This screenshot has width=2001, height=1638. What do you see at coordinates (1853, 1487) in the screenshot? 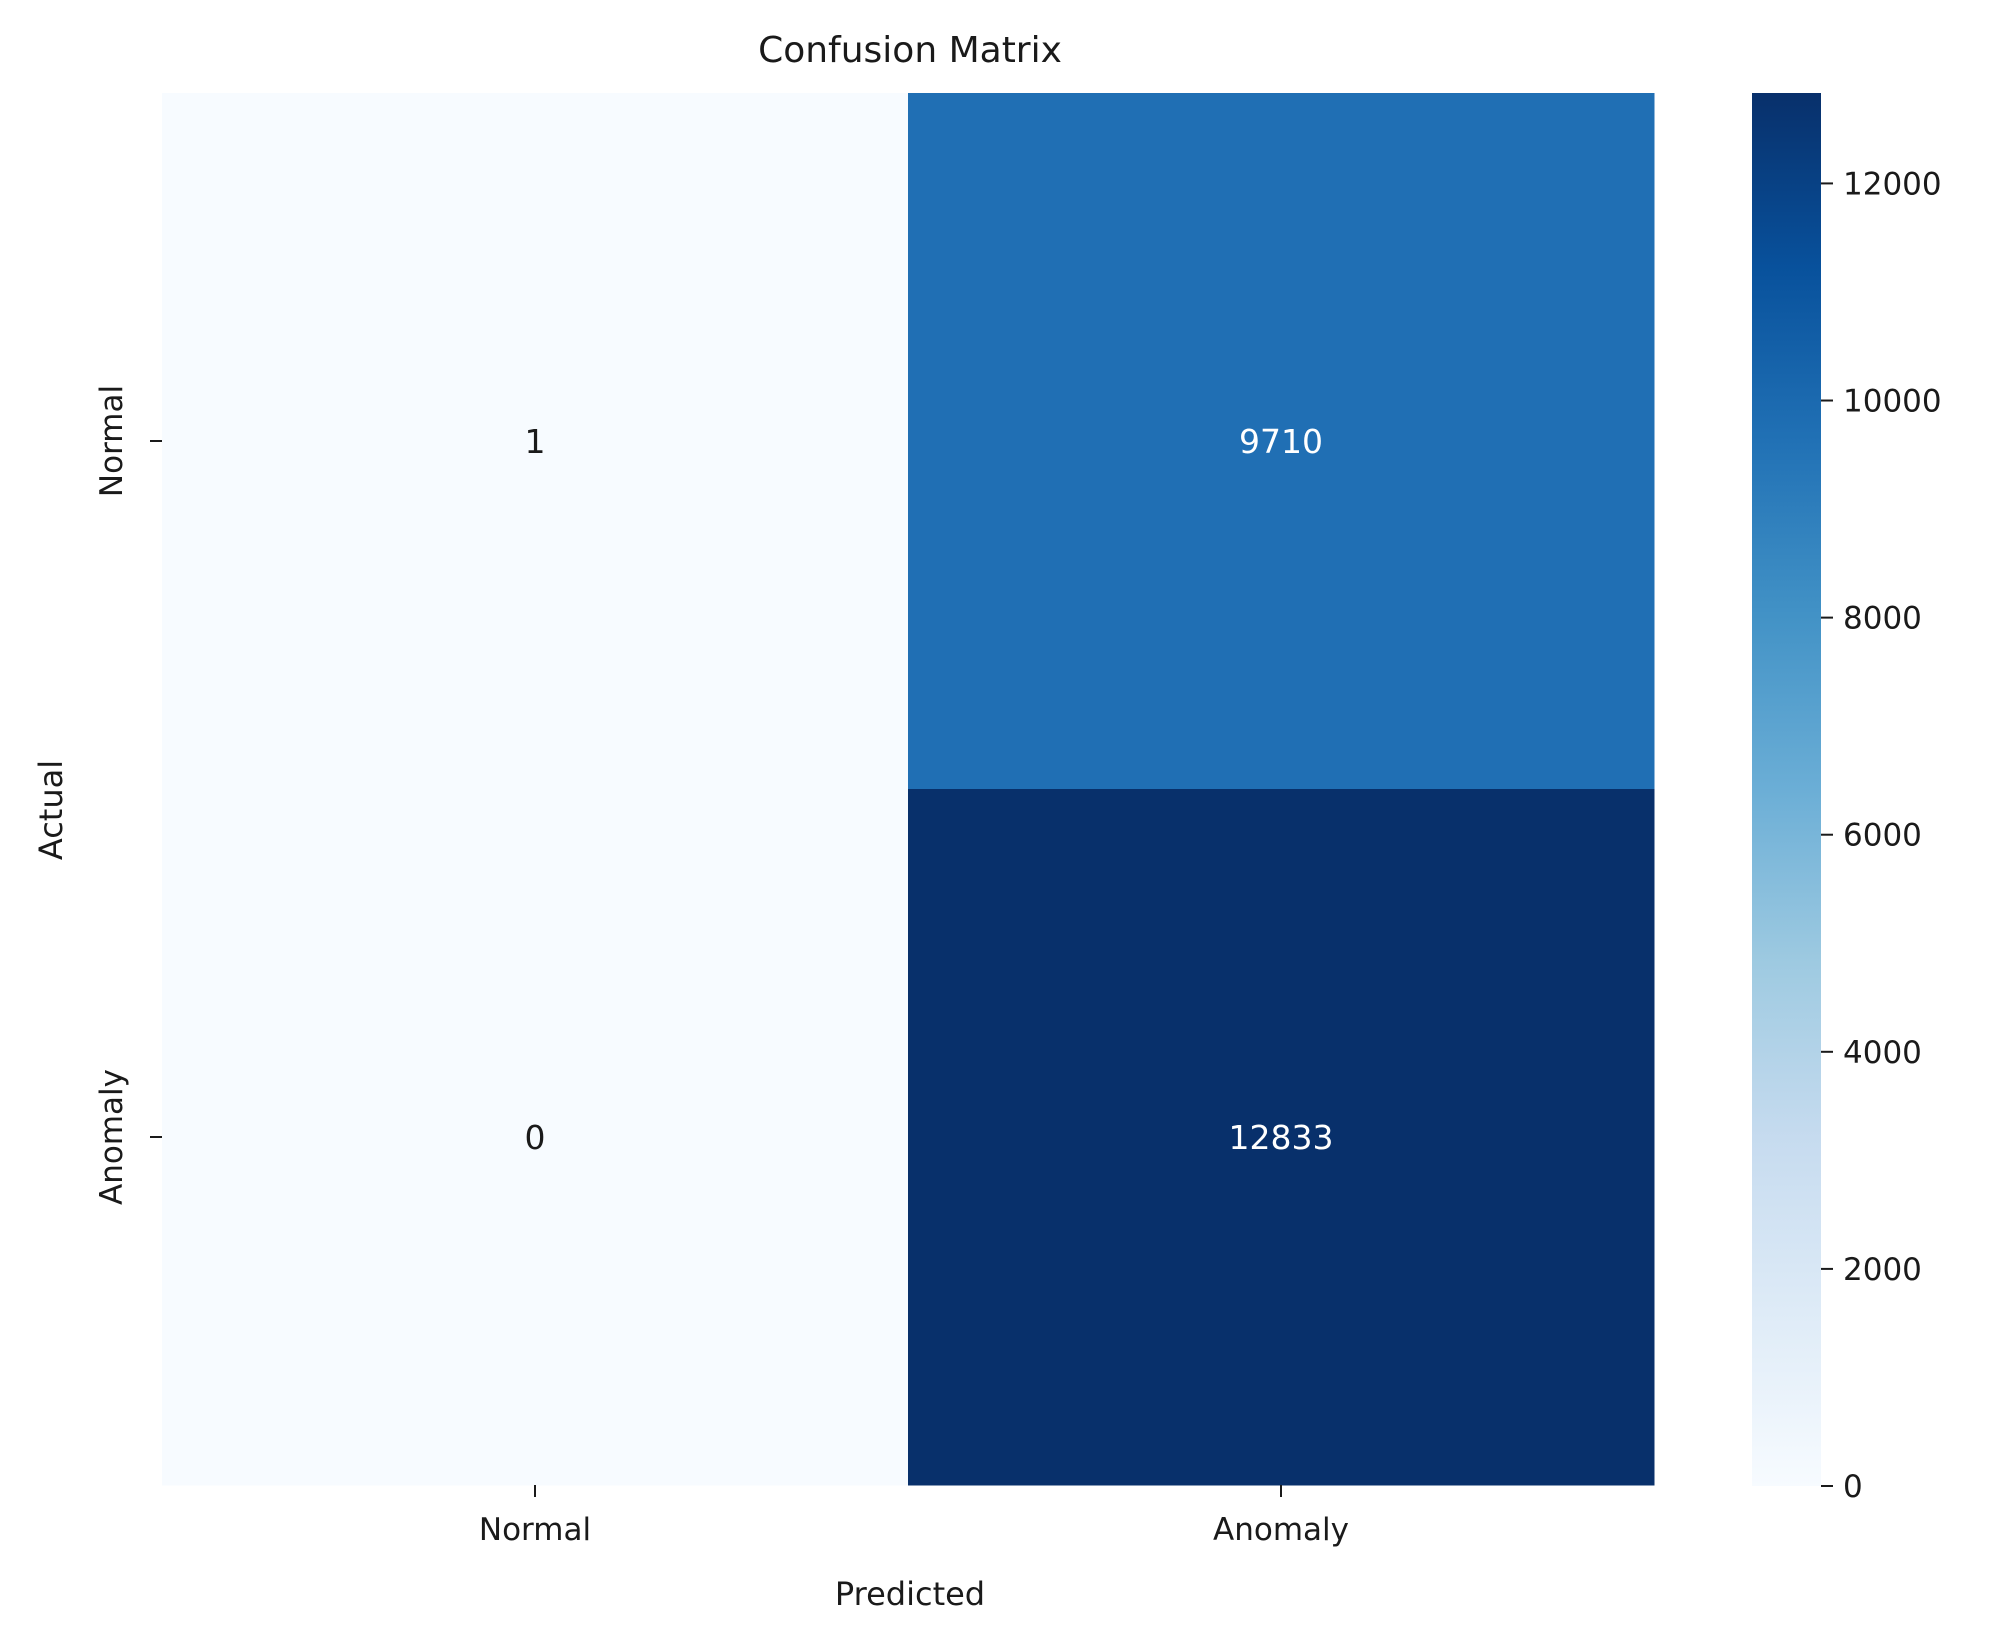
I see `colorbar-tick-label: 0` at bounding box center [1853, 1487].